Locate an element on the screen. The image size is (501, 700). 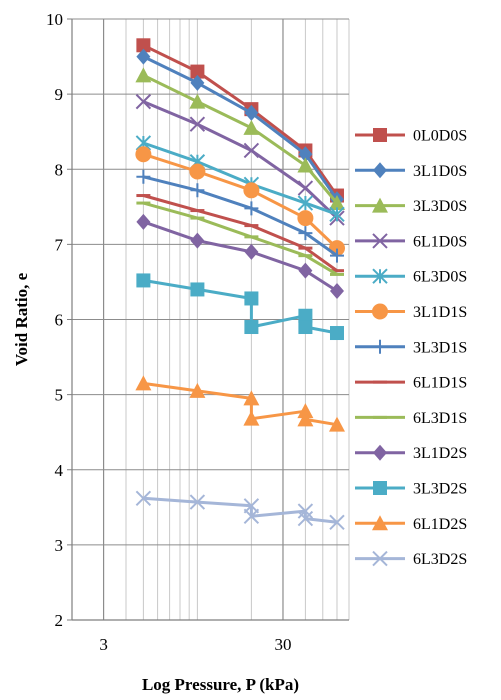
y-tick-label: 3 is located at coordinates (59, 545).